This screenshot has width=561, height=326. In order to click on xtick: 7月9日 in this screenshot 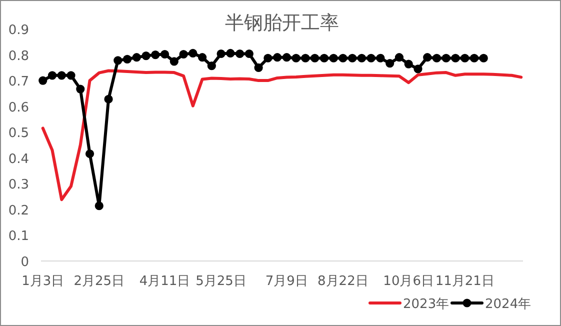, I will do `click(286, 281)`.